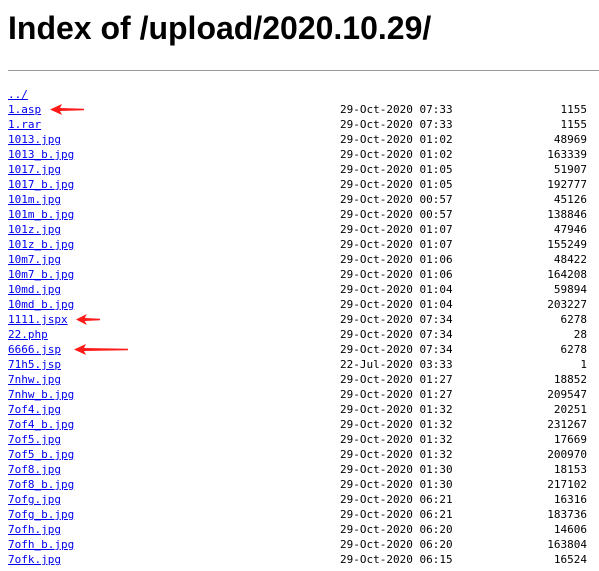 The height and width of the screenshot is (571, 599). Describe the element at coordinates (396, 499) in the screenshot. I see `file-date: 29-Oct-2020 06:21` at that location.